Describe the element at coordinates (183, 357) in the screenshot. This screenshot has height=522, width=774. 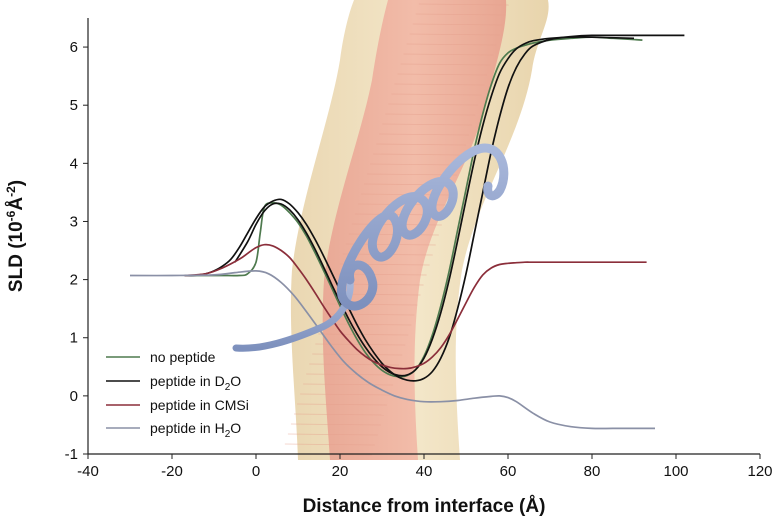
I see `legend-label-no-peptide: no peptide` at that location.